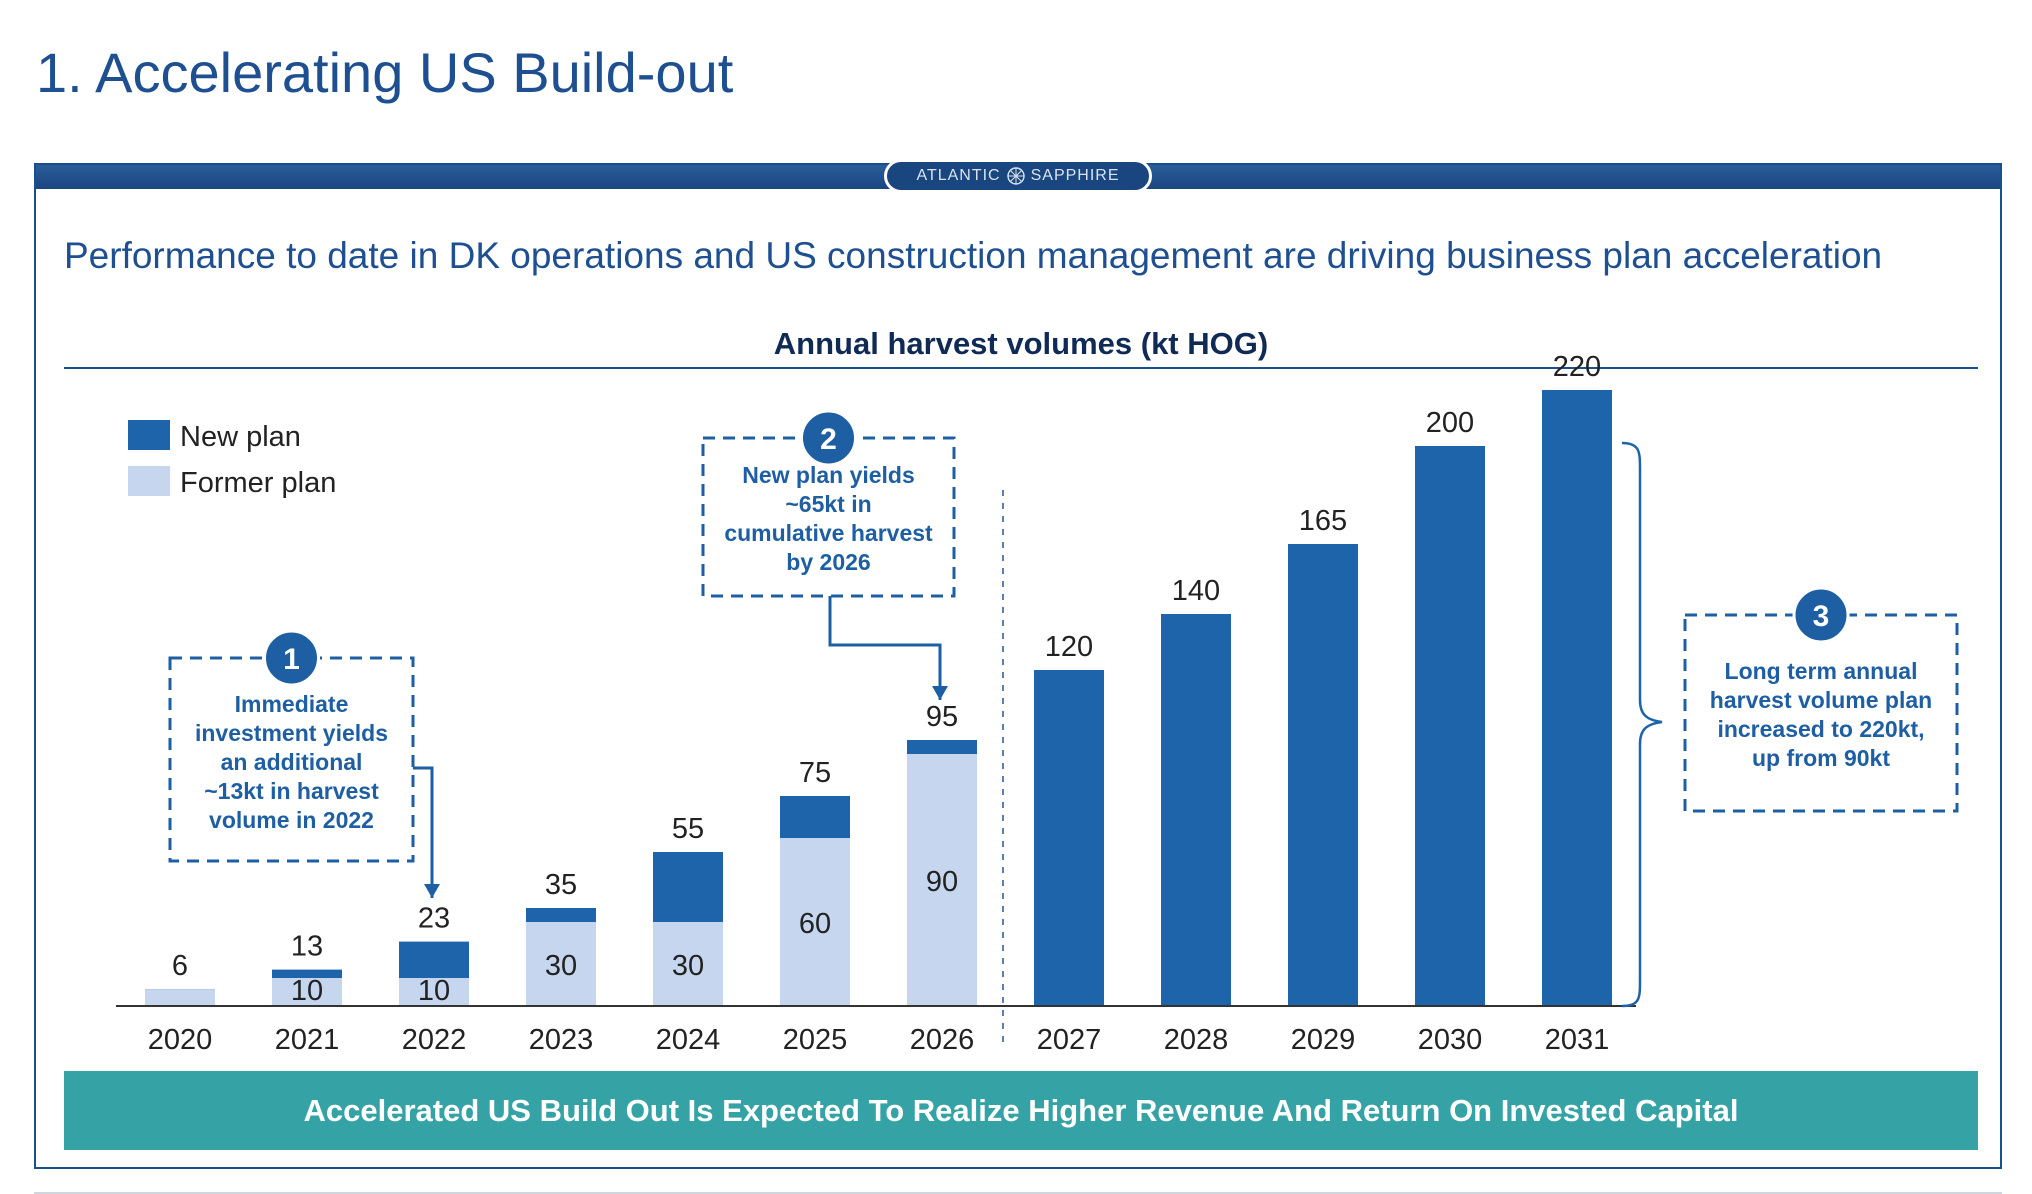 The image size is (2032, 1194). I want to click on x-tick-label-2021: 2021, so click(307, 1040).